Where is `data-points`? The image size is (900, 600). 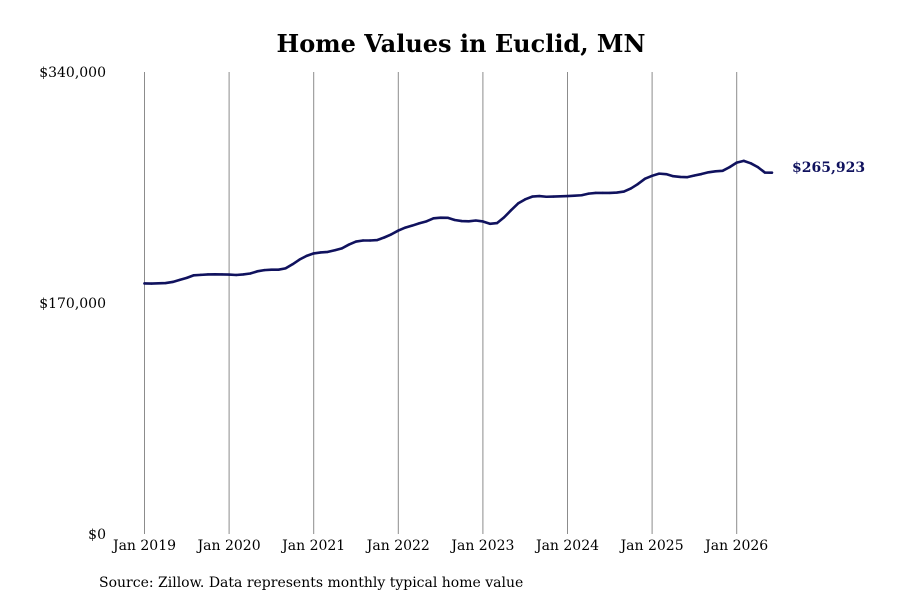 data-points is located at coordinates (458, 222).